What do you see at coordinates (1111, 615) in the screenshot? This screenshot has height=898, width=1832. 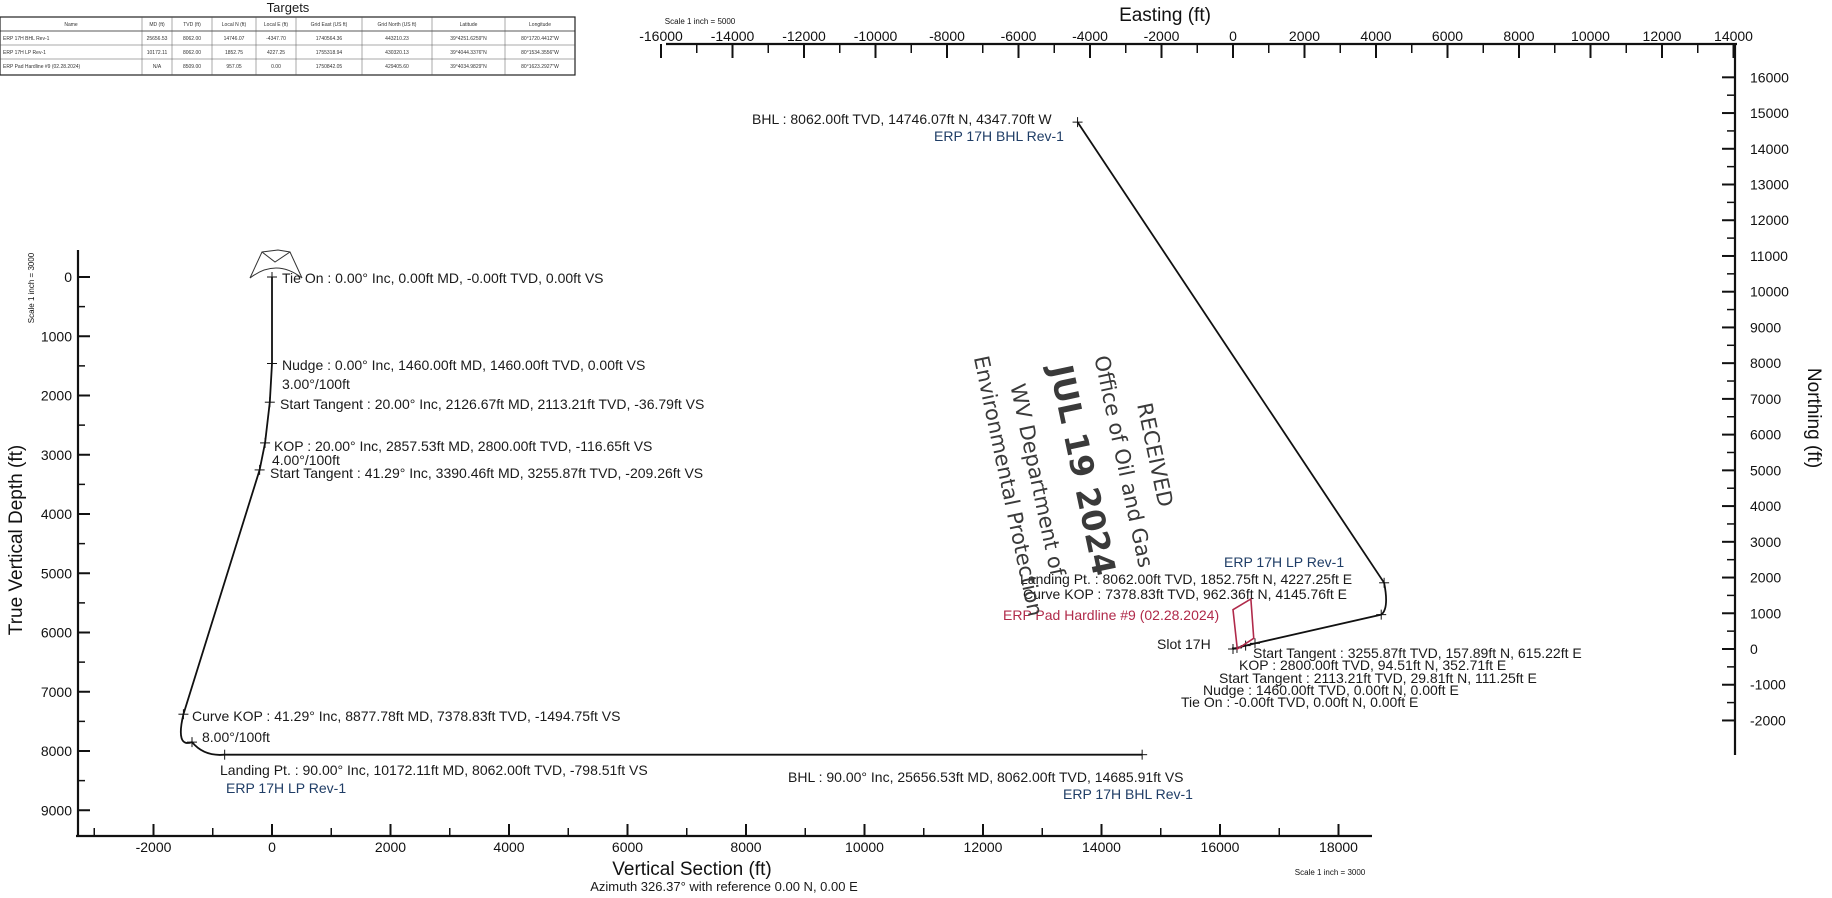 I see `pv-hardline-label: ERP Pad Hardline #9 (02.28.2024)` at bounding box center [1111, 615].